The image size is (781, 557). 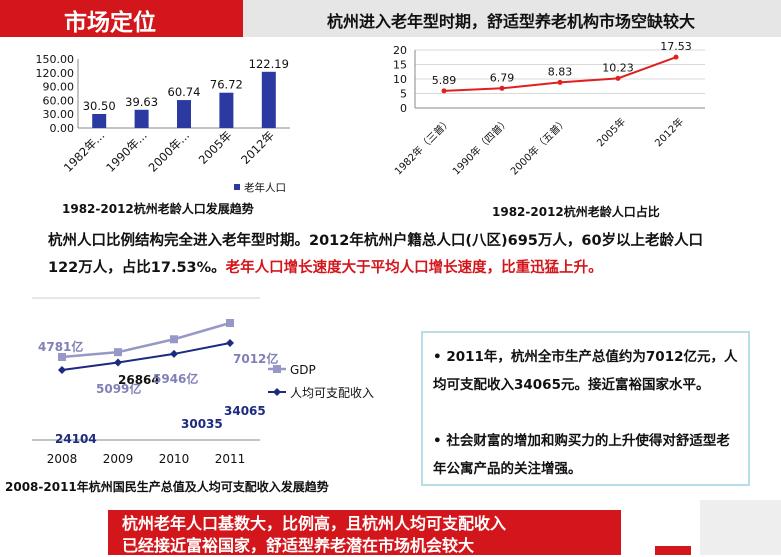 I want to click on bar-value-label: 39.63, so click(x=141, y=102).